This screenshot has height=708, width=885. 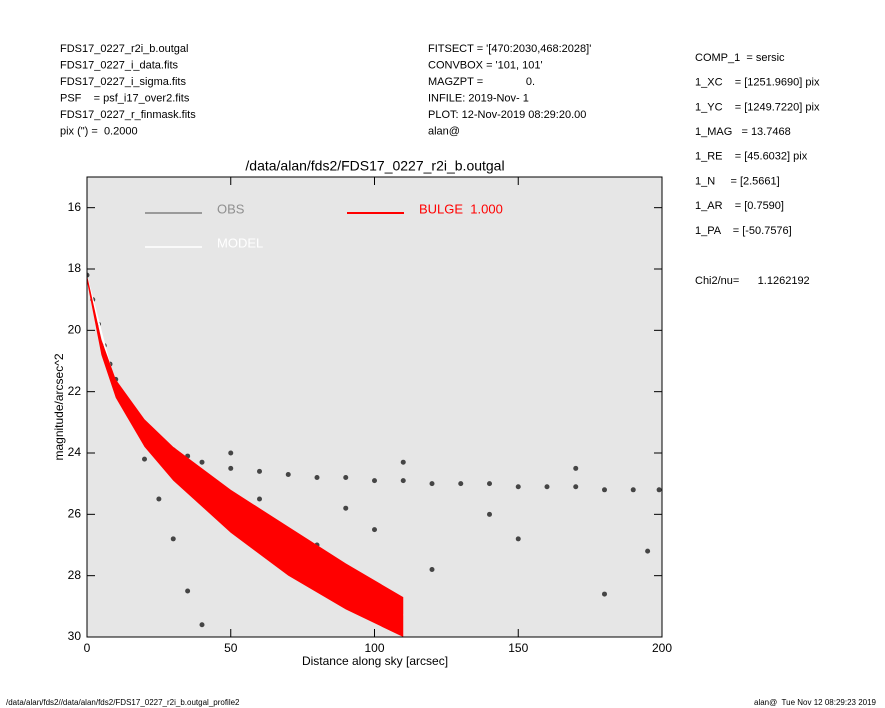 What do you see at coordinates (739, 206) in the screenshot?
I see `header-right-line: 1_AR = [0.7590]` at bounding box center [739, 206].